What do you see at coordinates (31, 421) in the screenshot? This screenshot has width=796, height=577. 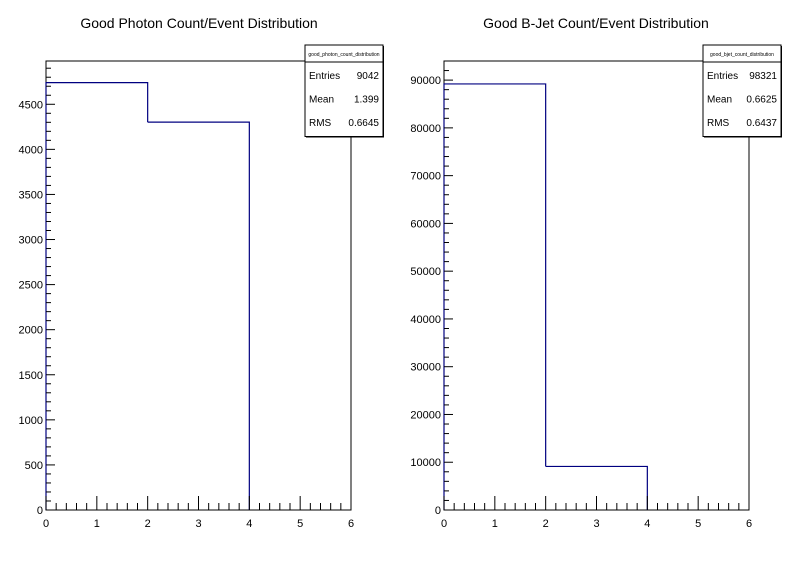 I see `y-tick-label: 1000` at bounding box center [31, 421].